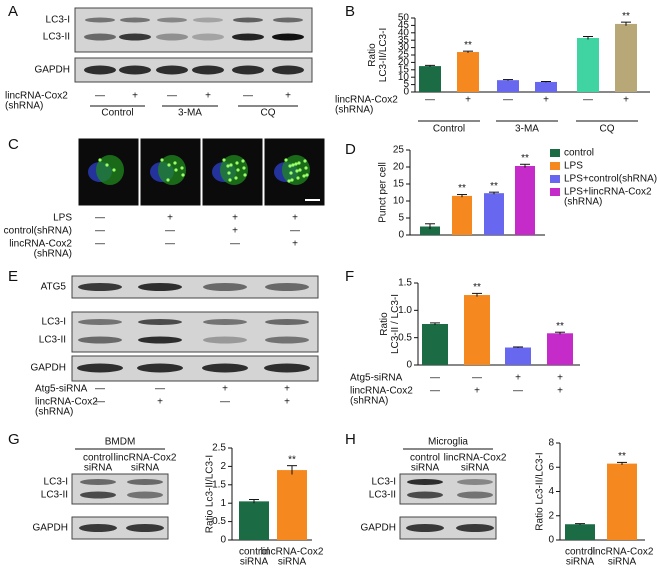  Describe the element at coordinates (117, 113) in the screenshot. I see `group-label: Control` at that location.